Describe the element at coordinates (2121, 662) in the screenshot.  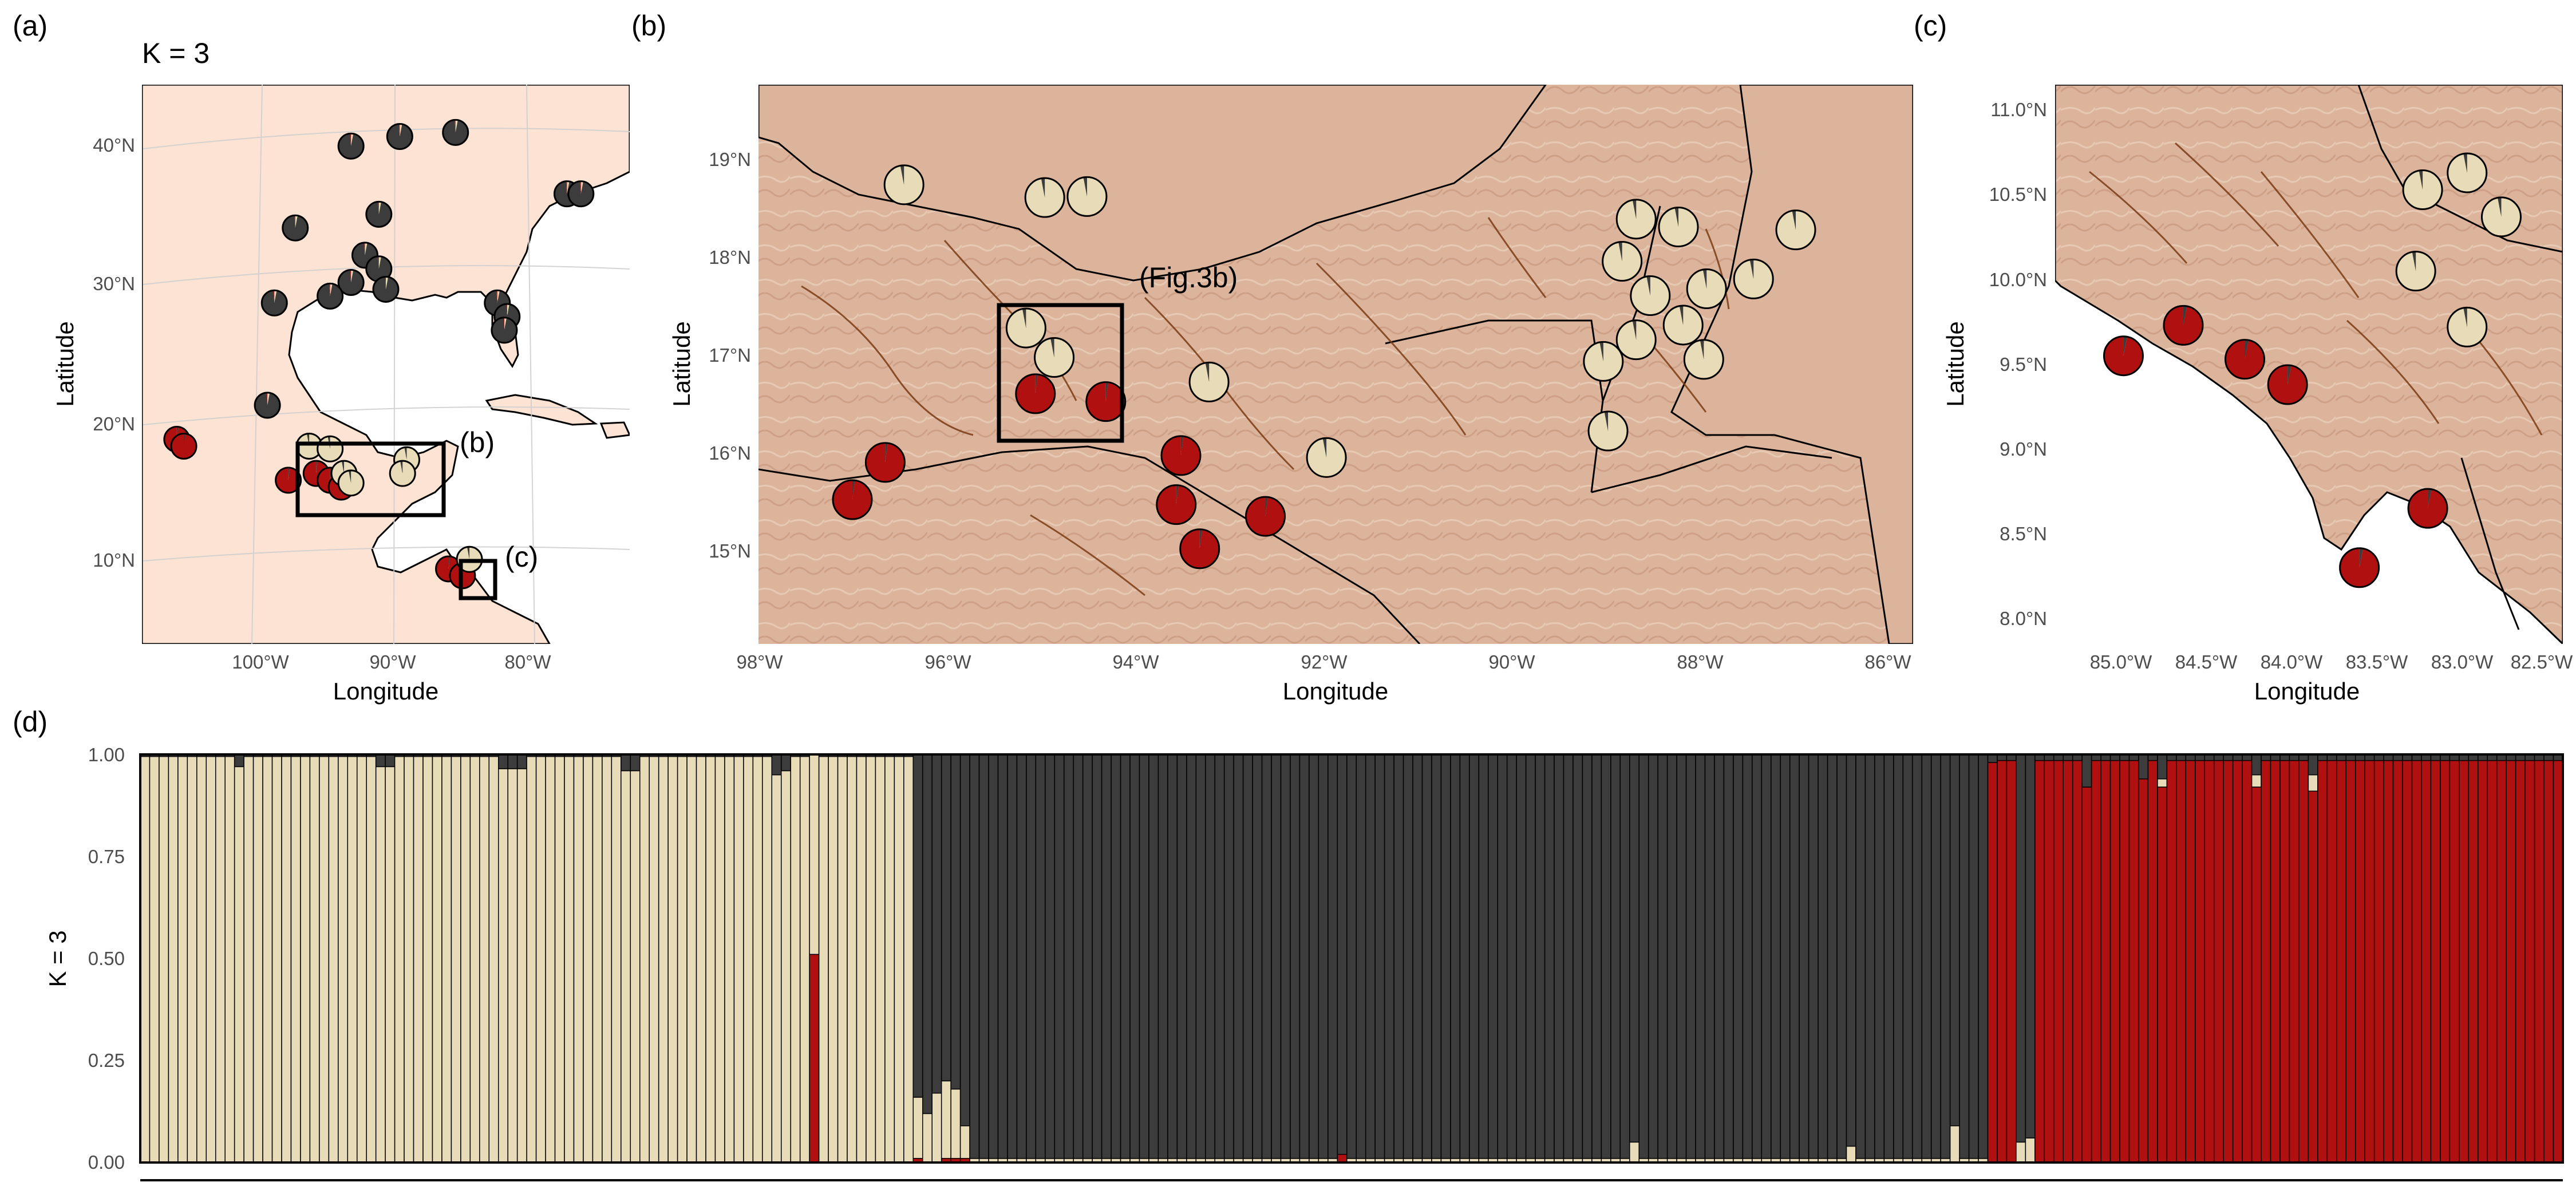
I see `tick-c-x-85: 85.0°W` at that location.